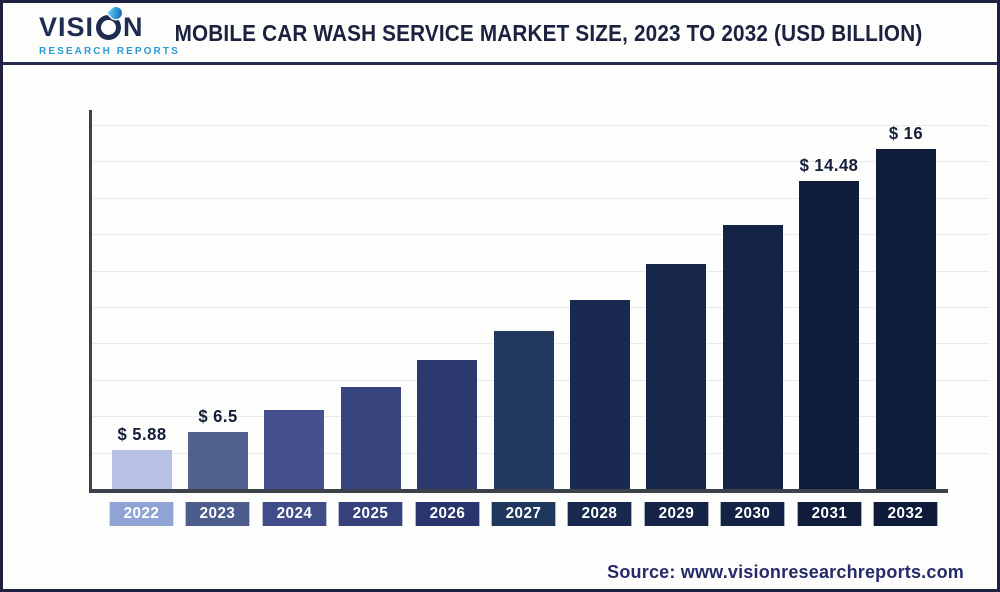  I want to click on x-label-2029: 2029, so click(676, 514).